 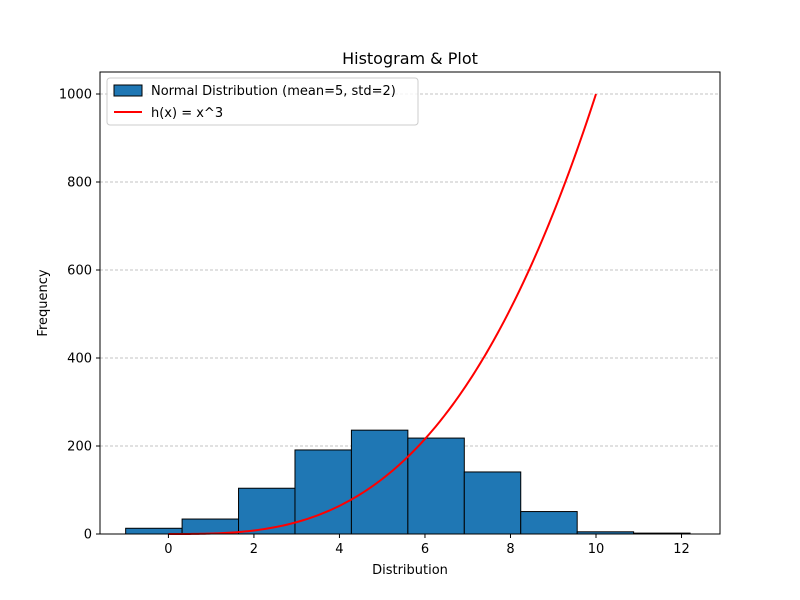 I want to click on x-tick-label: 6, so click(x=425, y=549).